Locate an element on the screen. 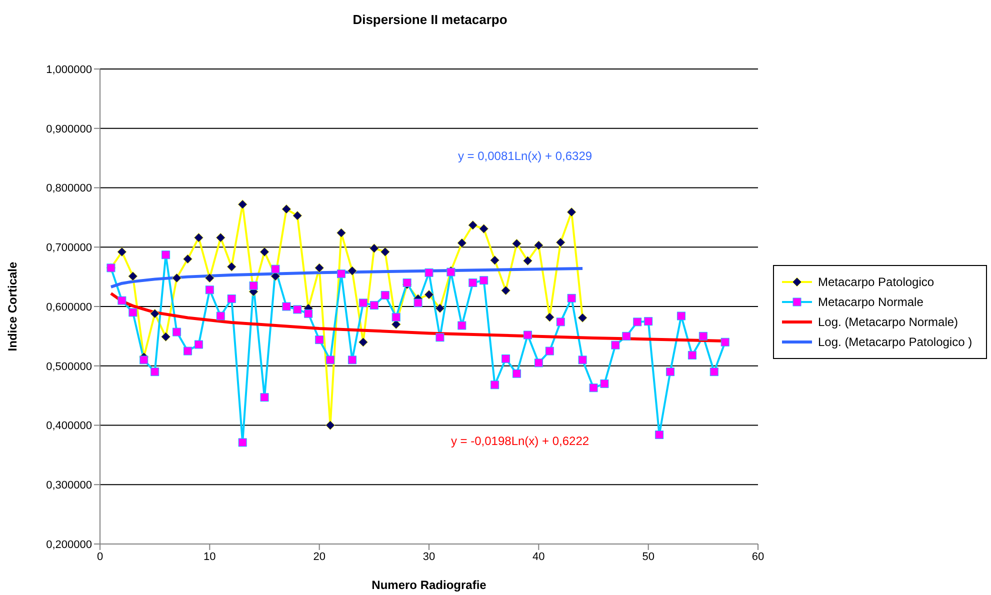  y-axis-title: Indice Corticale is located at coordinates (12, 307).